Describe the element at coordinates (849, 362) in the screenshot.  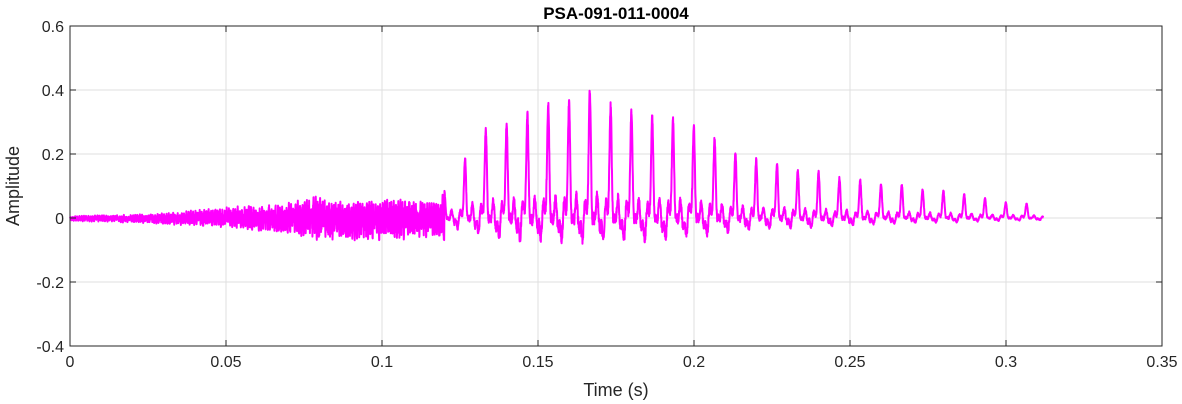
I see `x-tick-label: 0.25` at that location.